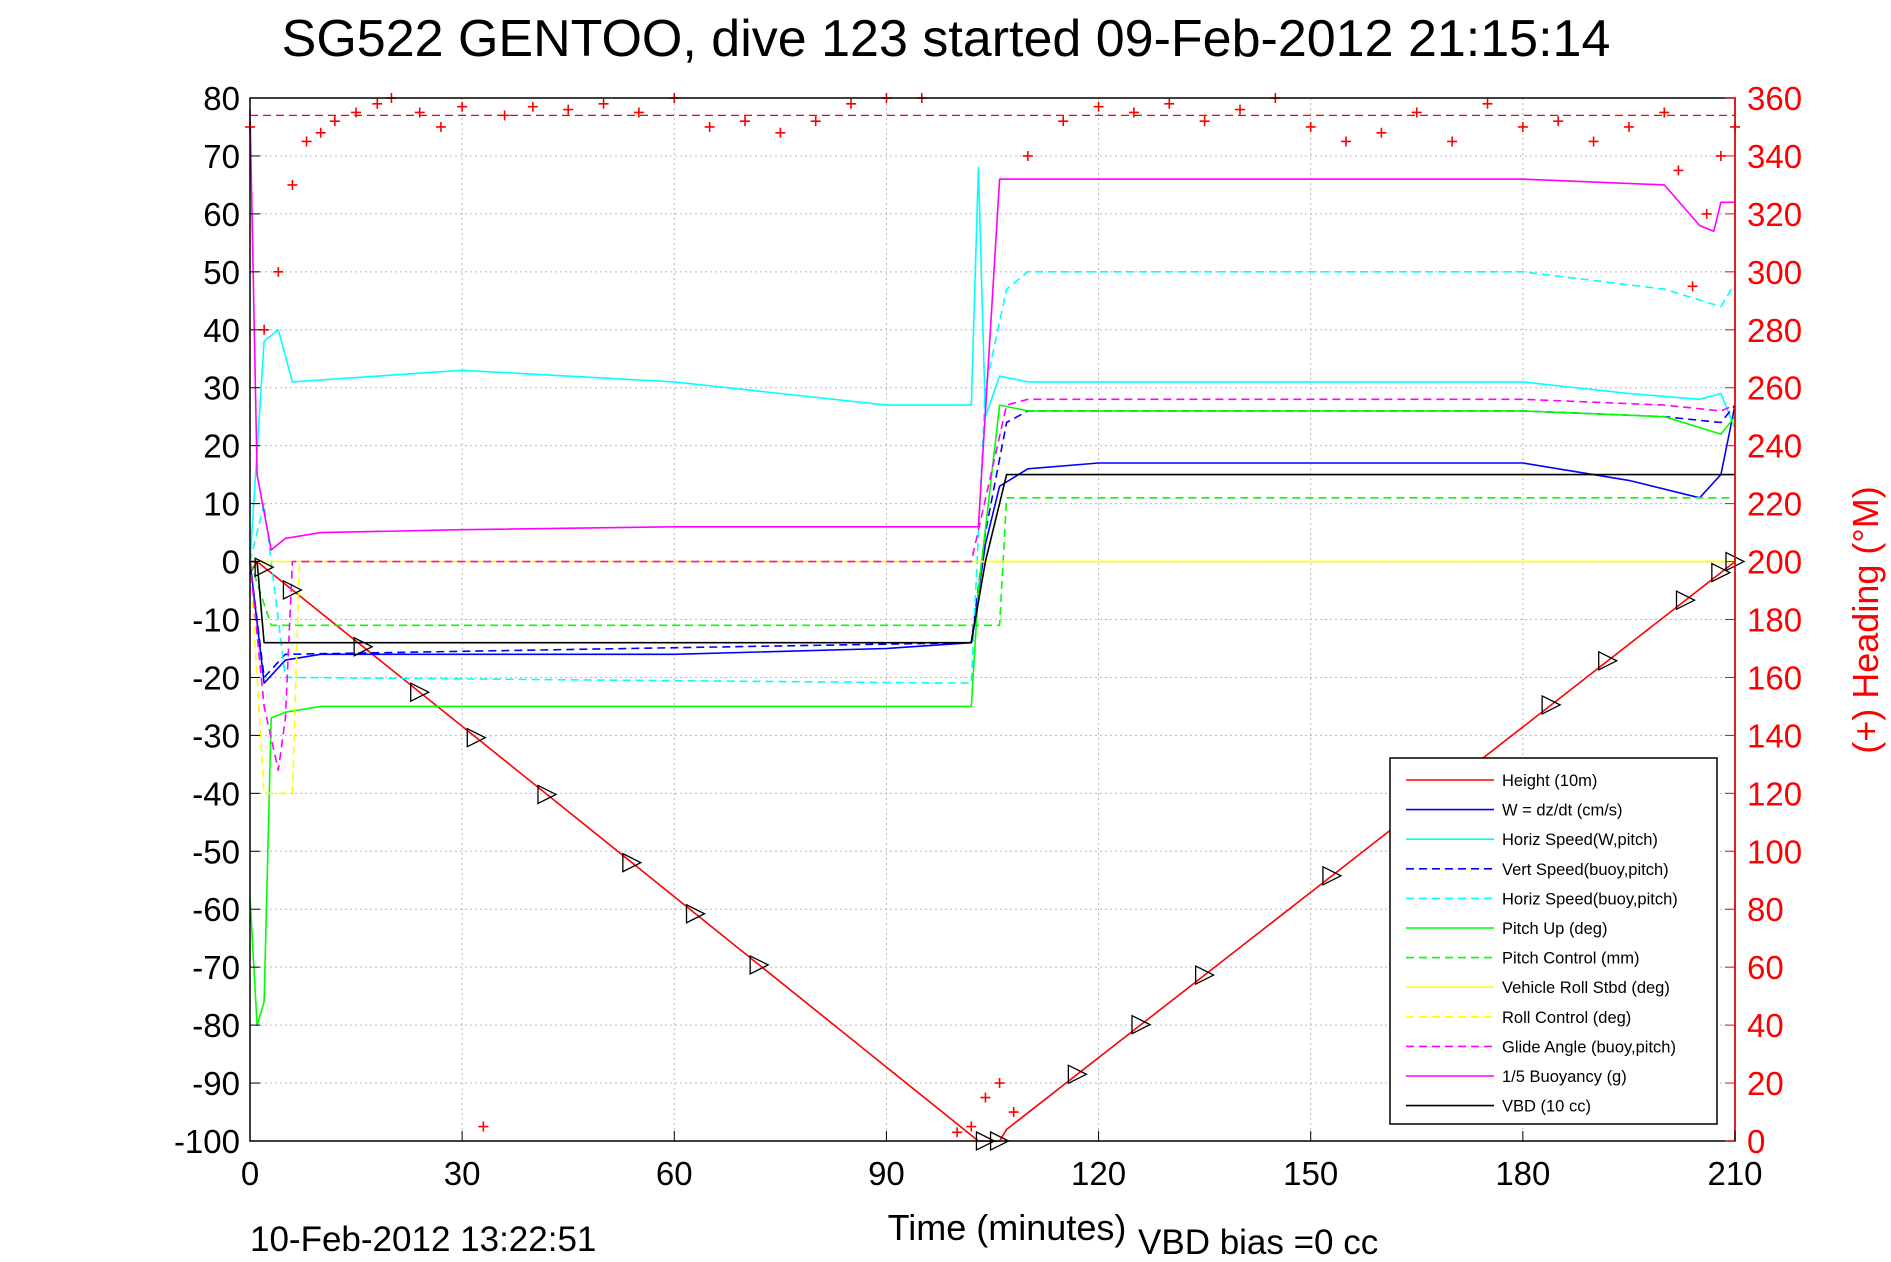  Describe the element at coordinates (1564, 1077) in the screenshot. I see `legend-label: 1/5 Buoyancy (g)` at that location.